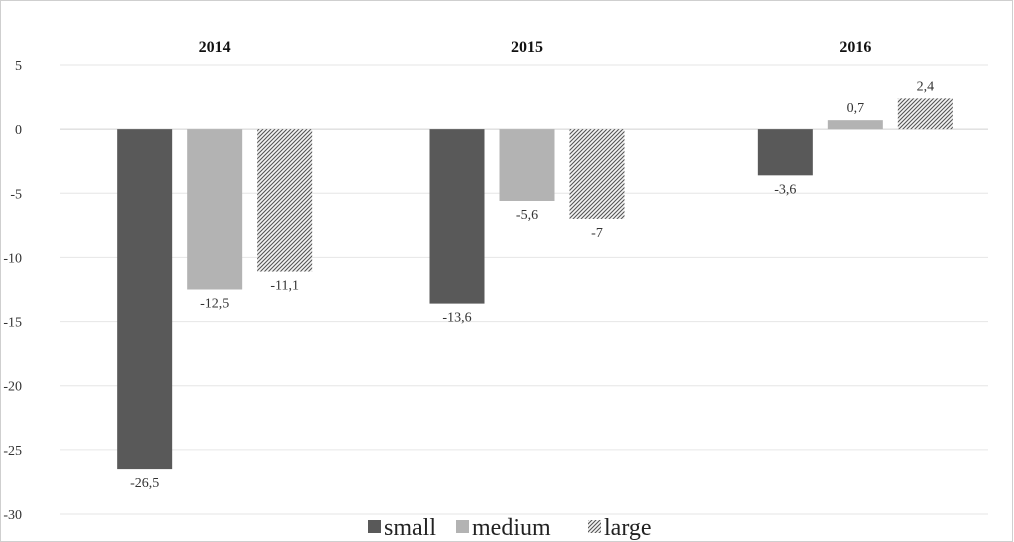 The height and width of the screenshot is (542, 1014). I want to click on data-label: -3,6, so click(785, 189).